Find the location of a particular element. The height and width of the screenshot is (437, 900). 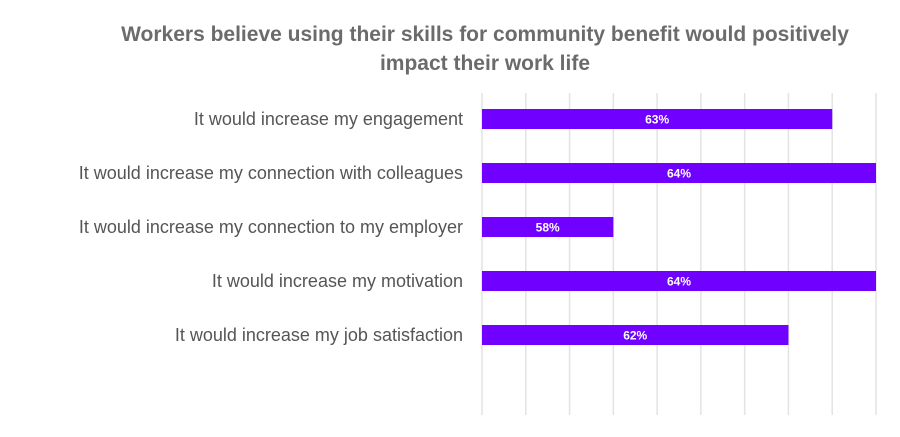

data-label: 58% is located at coordinates (548, 228).